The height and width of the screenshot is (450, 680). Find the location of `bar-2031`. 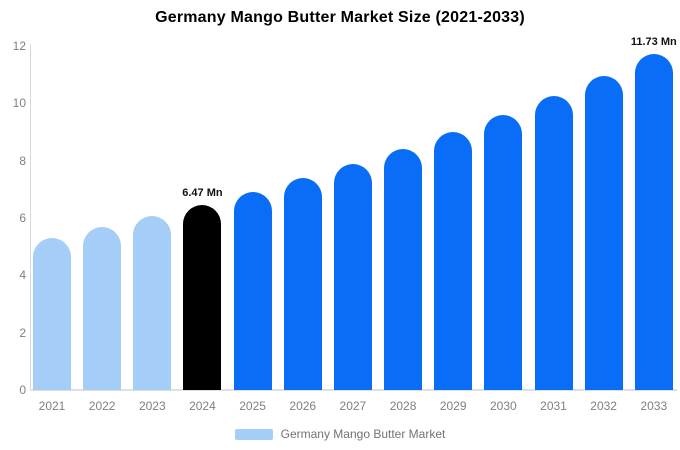

bar-2031 is located at coordinates (553, 242).